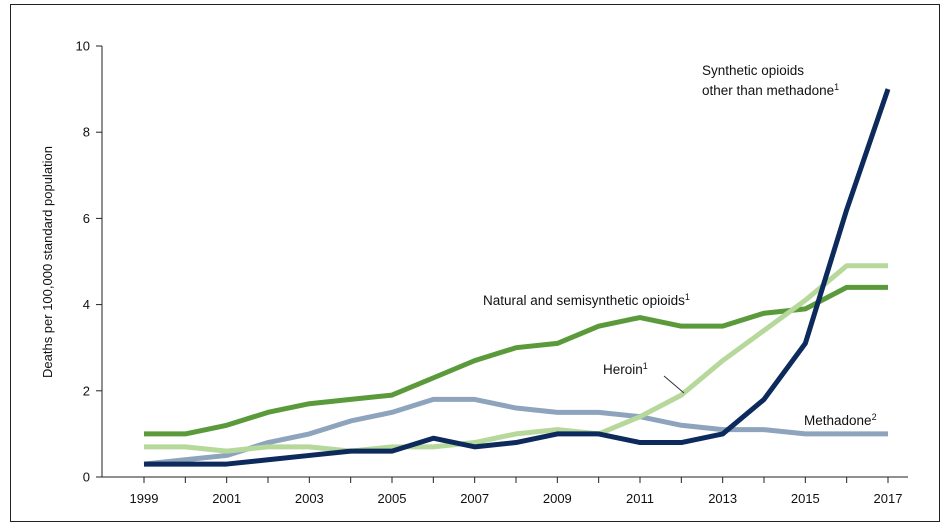 This screenshot has width=948, height=526. I want to click on x-tick-label: 1999, so click(144, 498).